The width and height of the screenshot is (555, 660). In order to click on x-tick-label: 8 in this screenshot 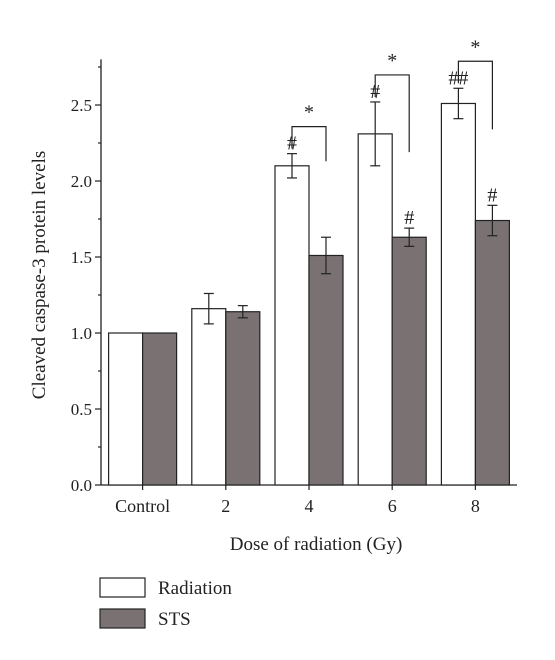, I will do `click(475, 506)`.